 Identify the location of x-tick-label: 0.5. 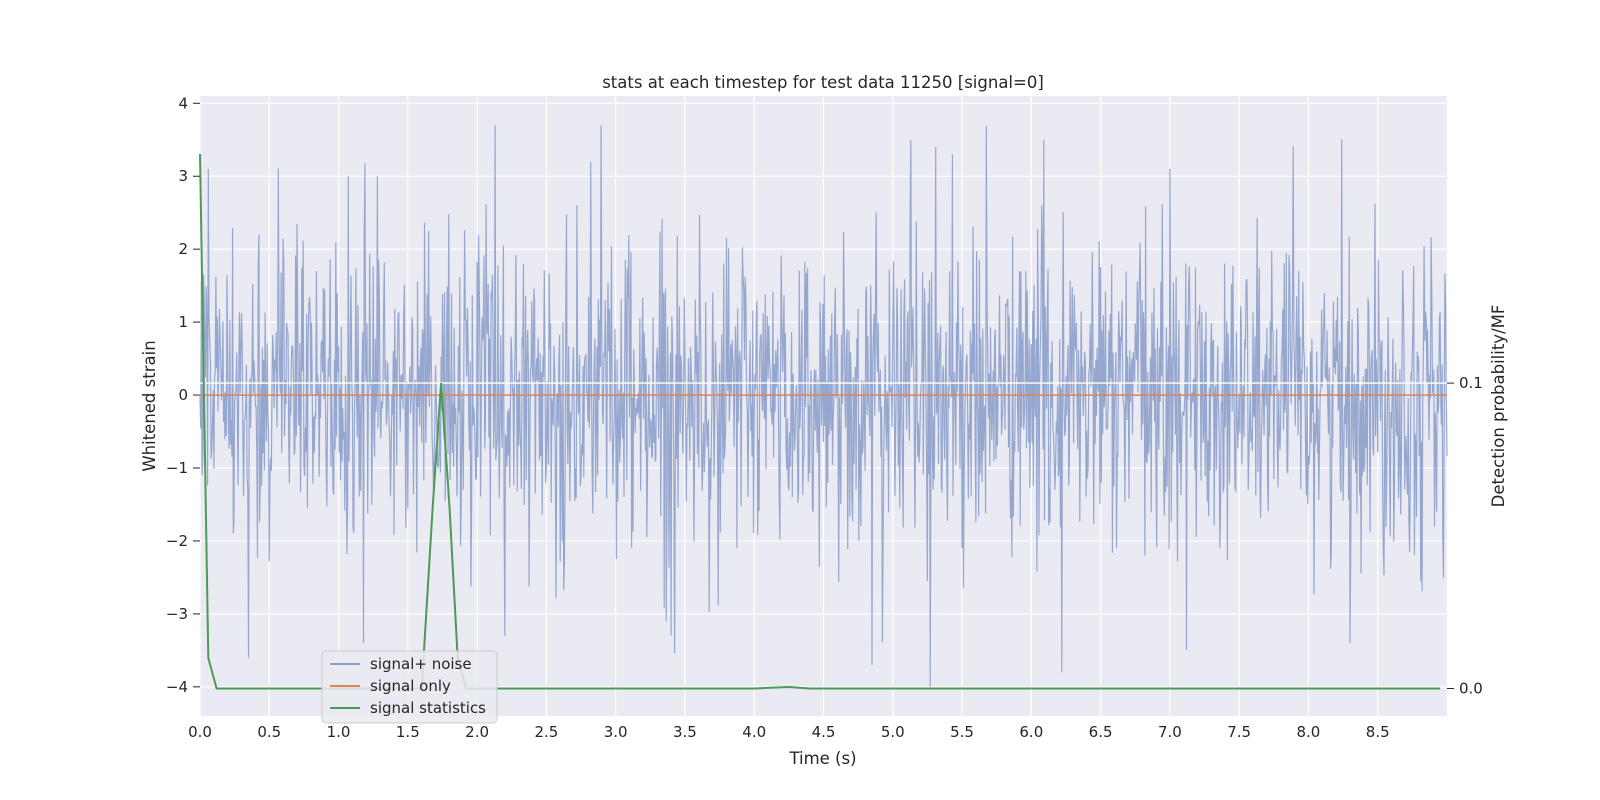
(269, 732).